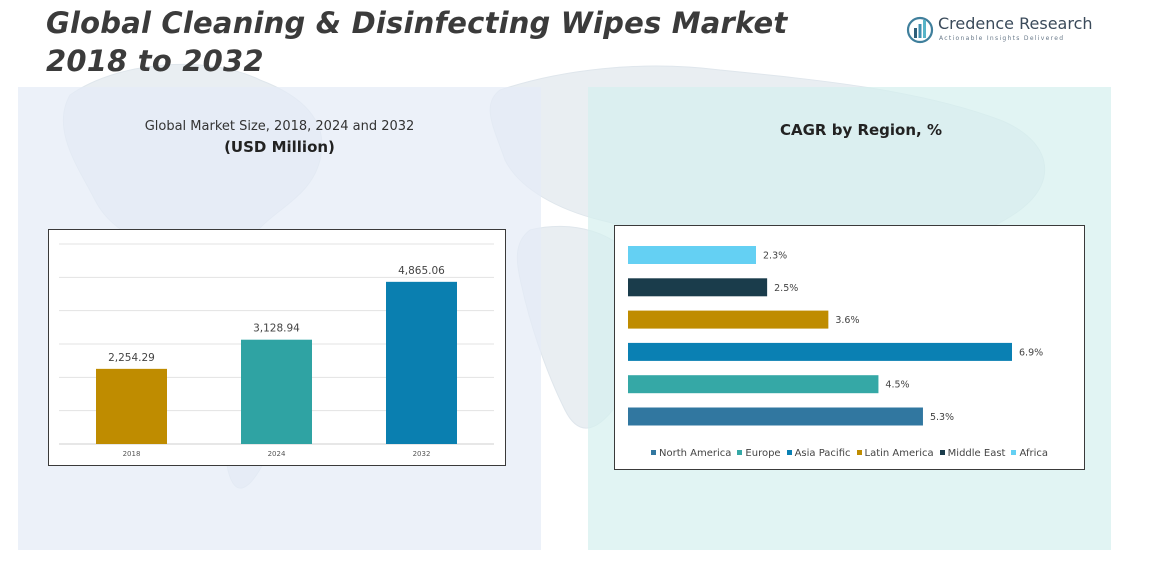 Image resolution: width=1165 pixels, height=561 pixels. Describe the element at coordinates (786, 288) in the screenshot. I see `cagr-value-label: 2.5%` at that location.